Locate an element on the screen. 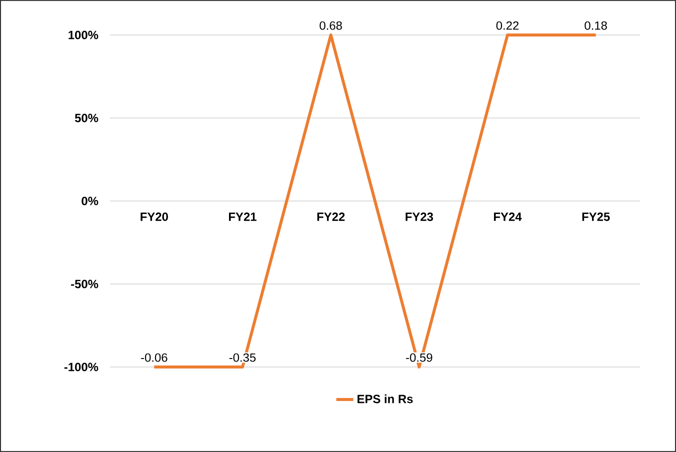 This screenshot has width=676, height=452. y-tick-label: 100% is located at coordinates (83, 35).